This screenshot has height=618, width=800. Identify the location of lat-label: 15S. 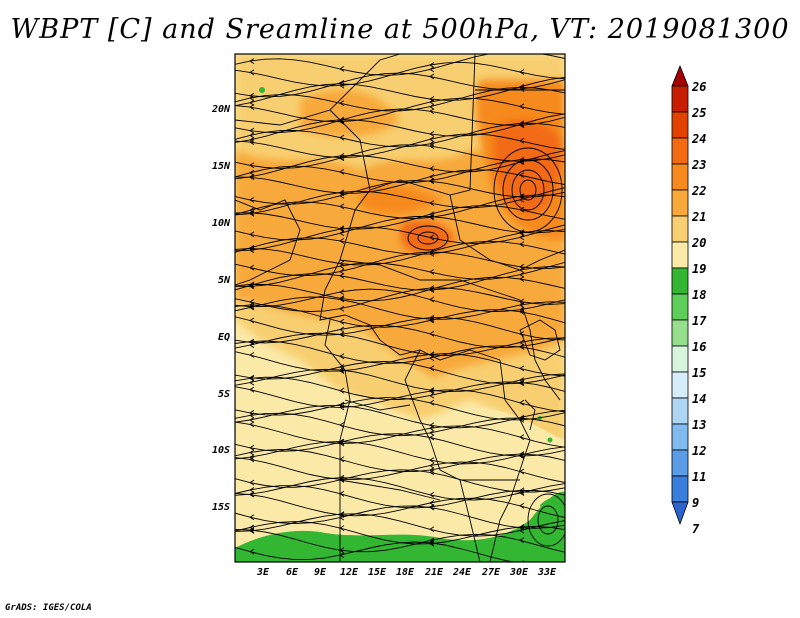
(220, 507).